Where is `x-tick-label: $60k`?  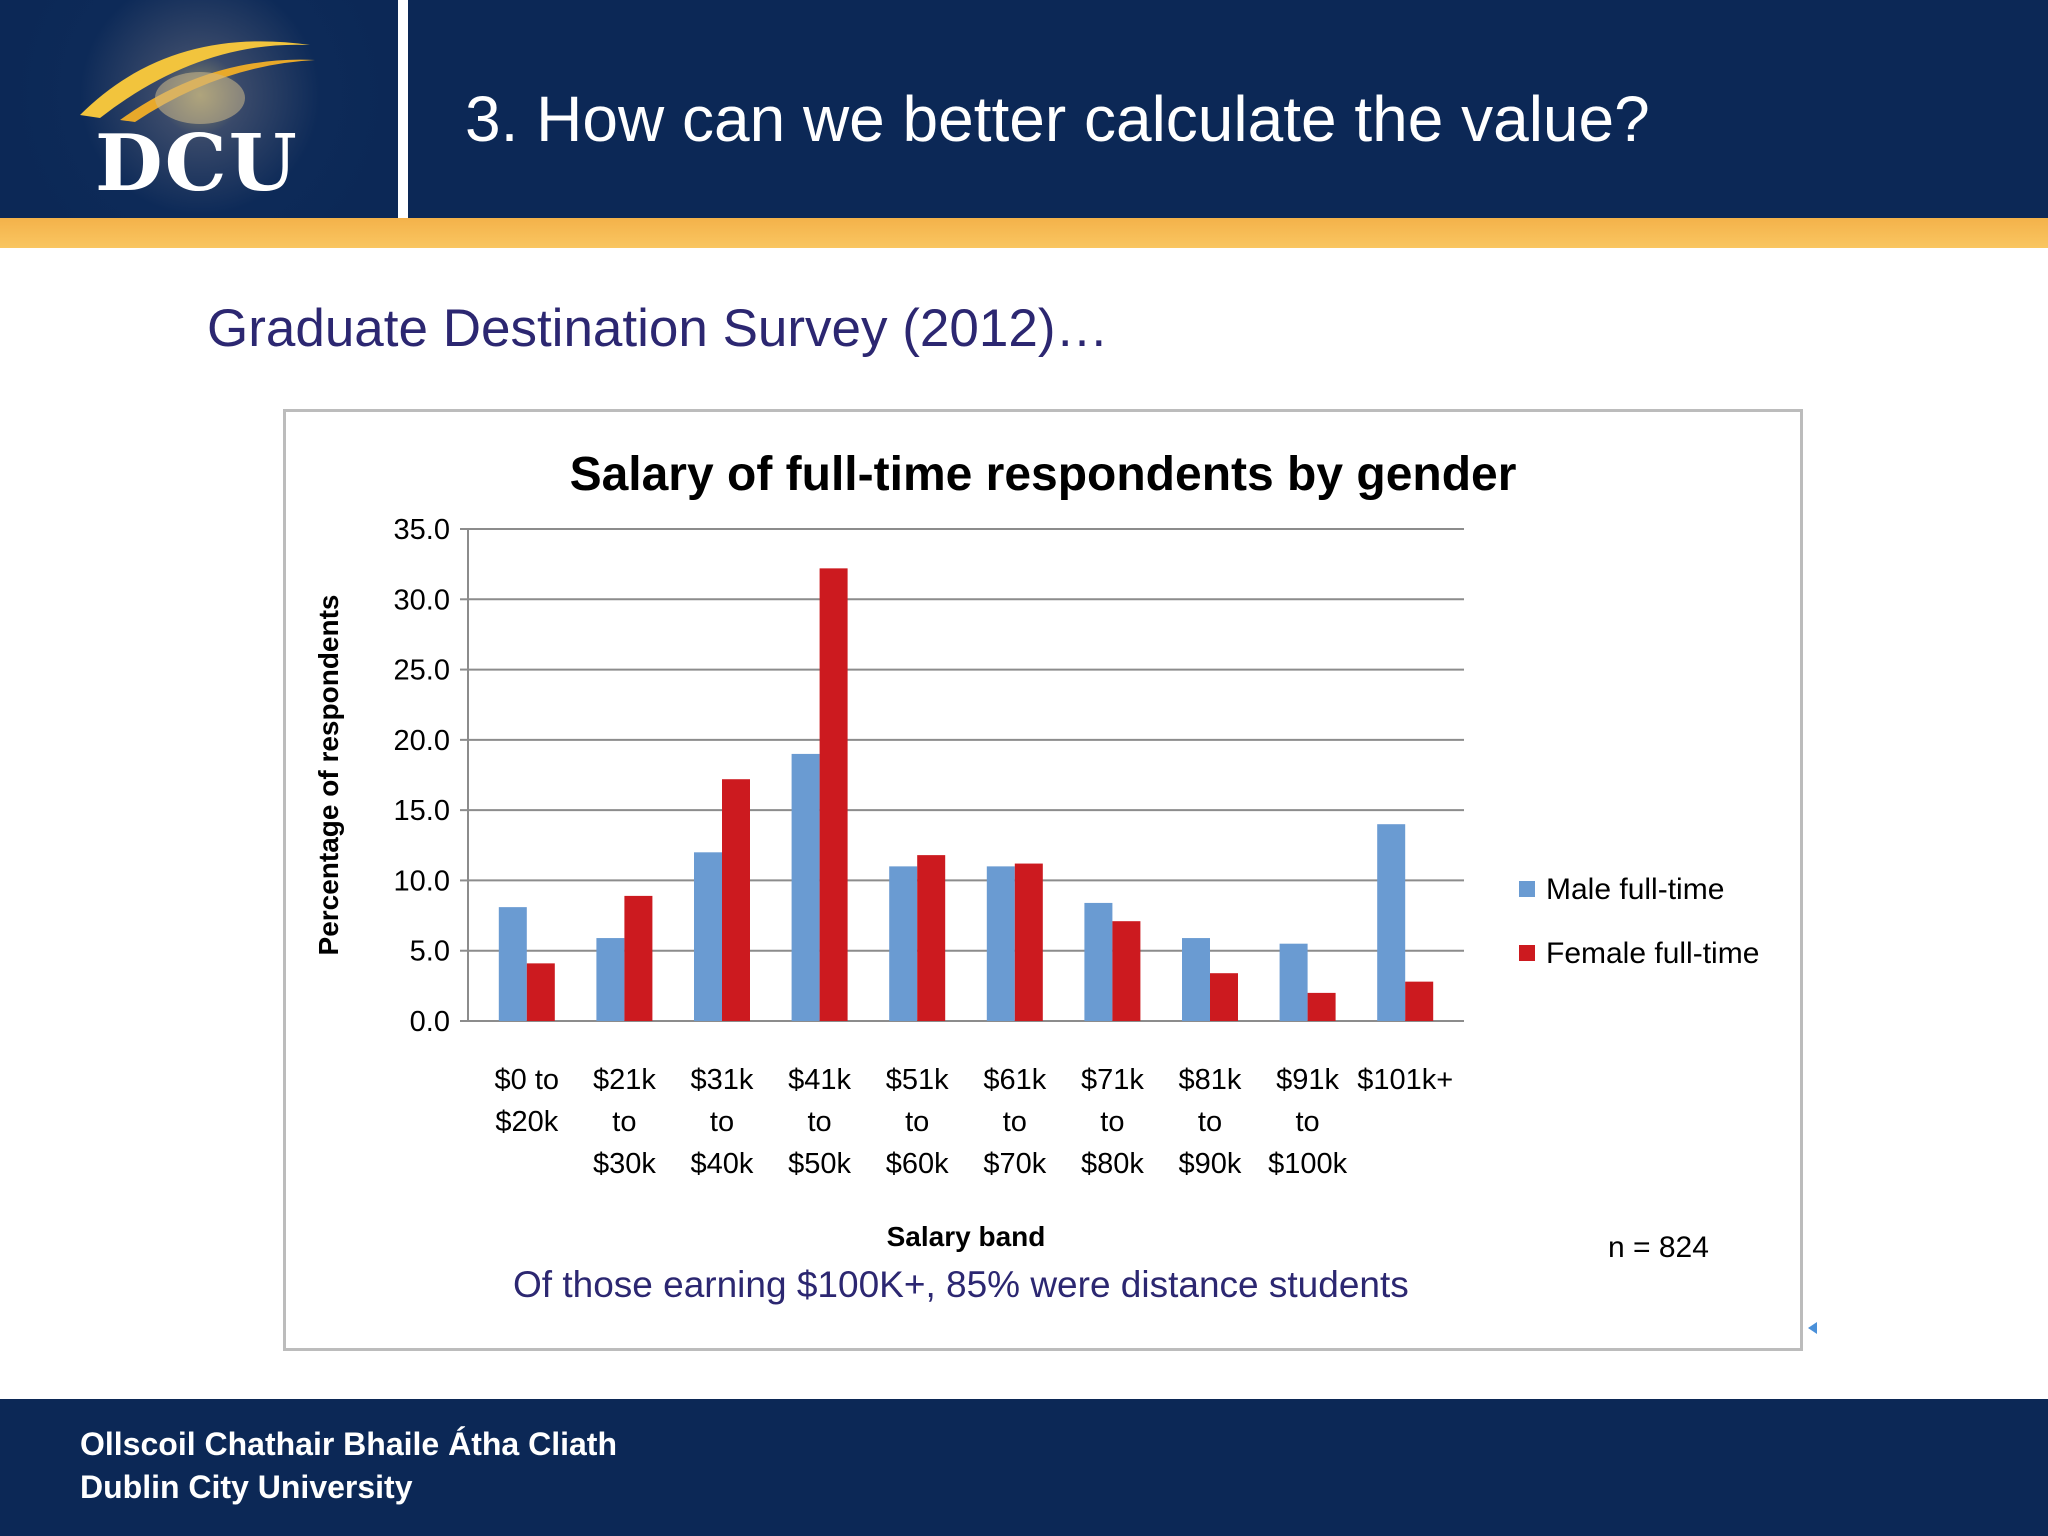 x-tick-label: $60k is located at coordinates (917, 1164).